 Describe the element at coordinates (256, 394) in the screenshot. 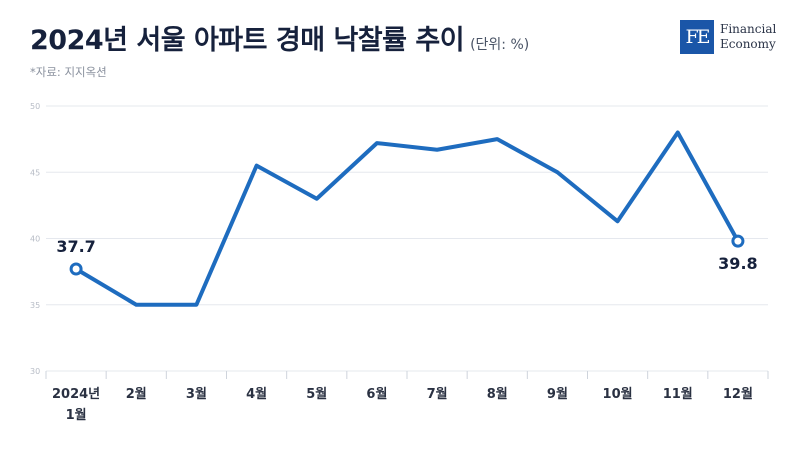

I see `x-tick-label: 4월` at that location.